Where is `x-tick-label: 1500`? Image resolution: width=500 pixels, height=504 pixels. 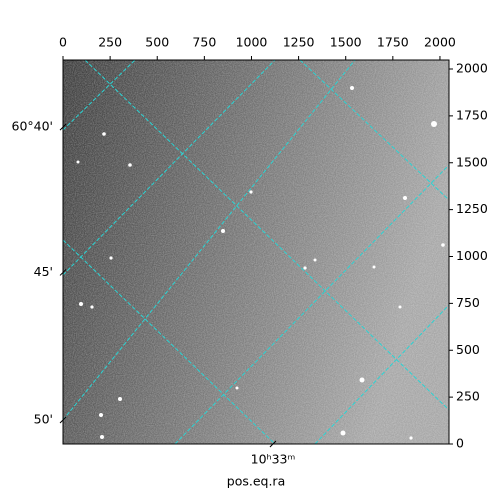
x-tick-label: 1500 is located at coordinates (346, 42).